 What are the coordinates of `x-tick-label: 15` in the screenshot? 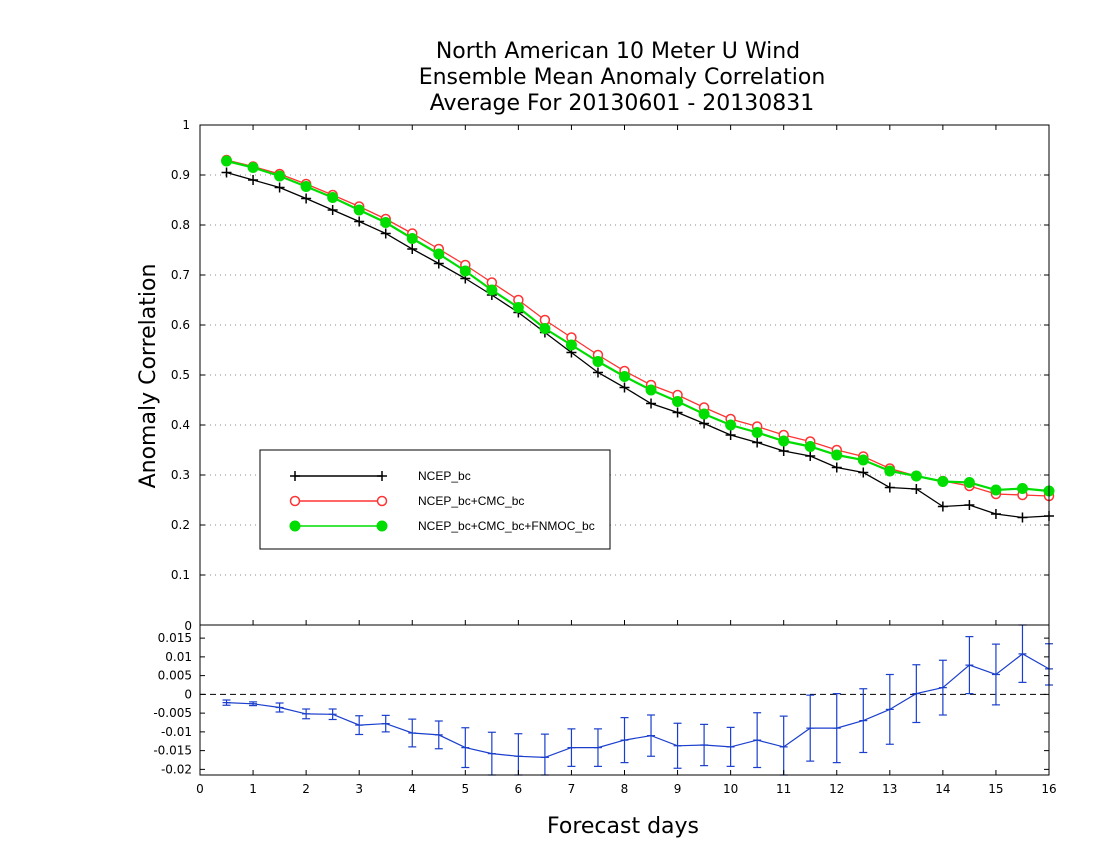 It's located at (995, 789).